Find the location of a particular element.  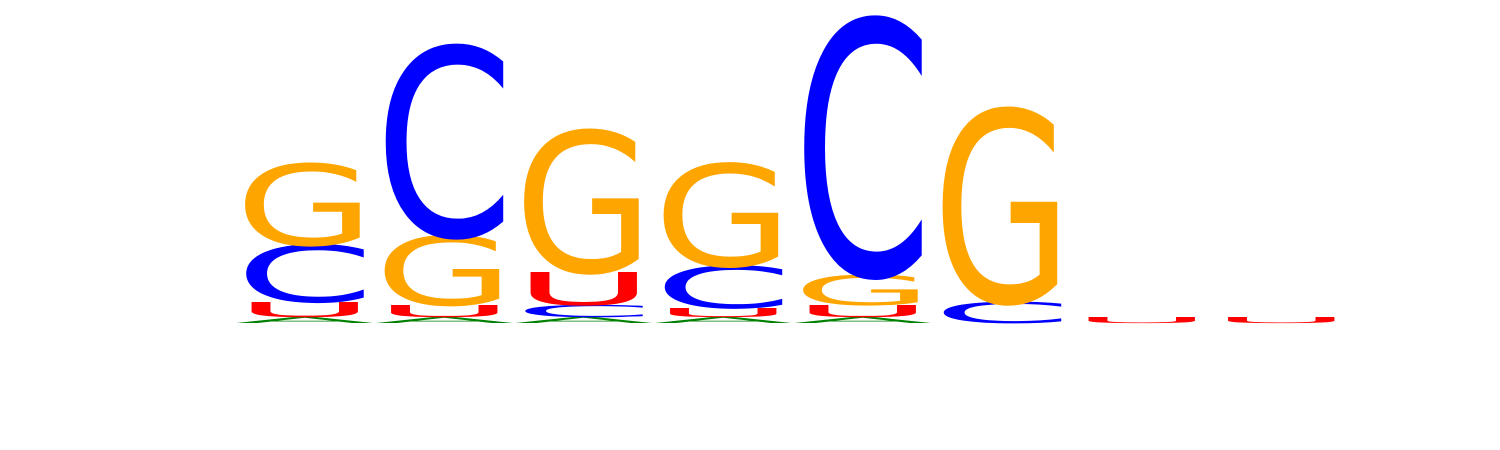

logo-column-8: U is located at coordinates (1282, 320).